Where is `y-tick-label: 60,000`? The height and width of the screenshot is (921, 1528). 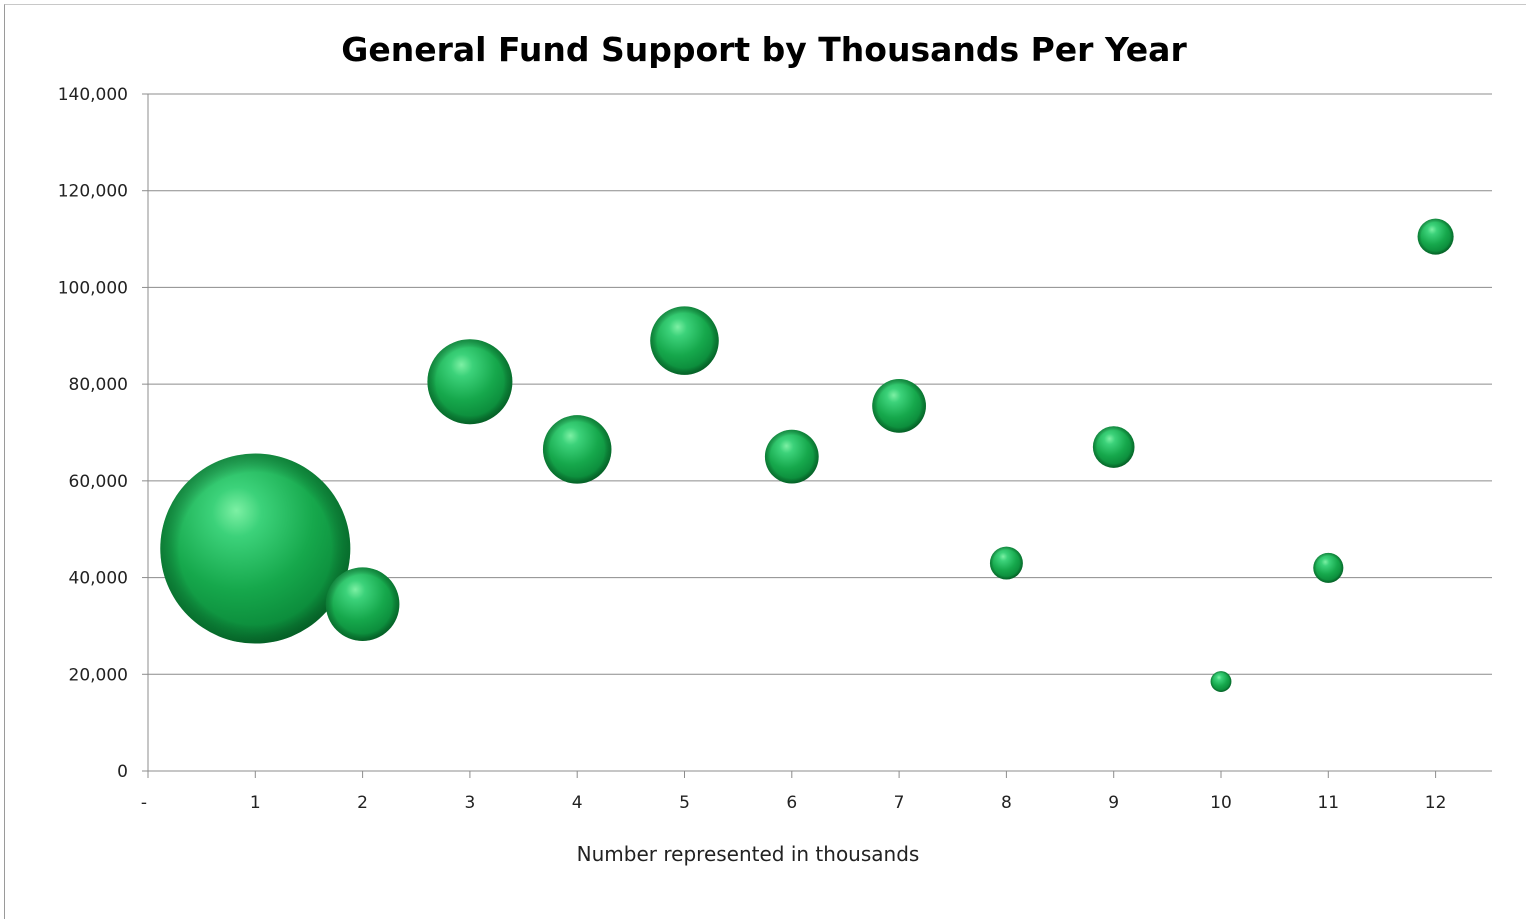
y-tick-label: 60,000 is located at coordinates (98, 482).